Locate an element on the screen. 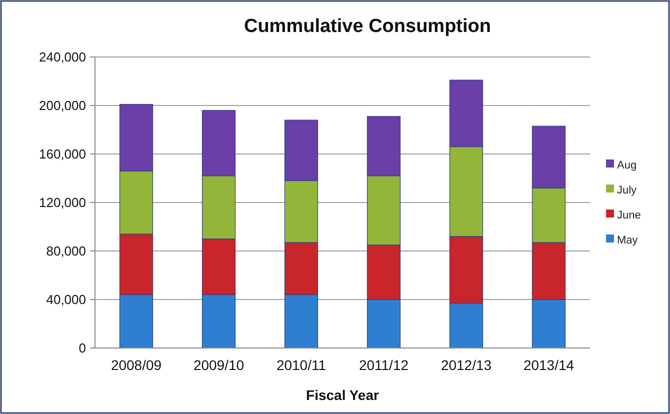 This screenshot has height=414, width=670. y-tick-label: 0 is located at coordinates (82, 348).